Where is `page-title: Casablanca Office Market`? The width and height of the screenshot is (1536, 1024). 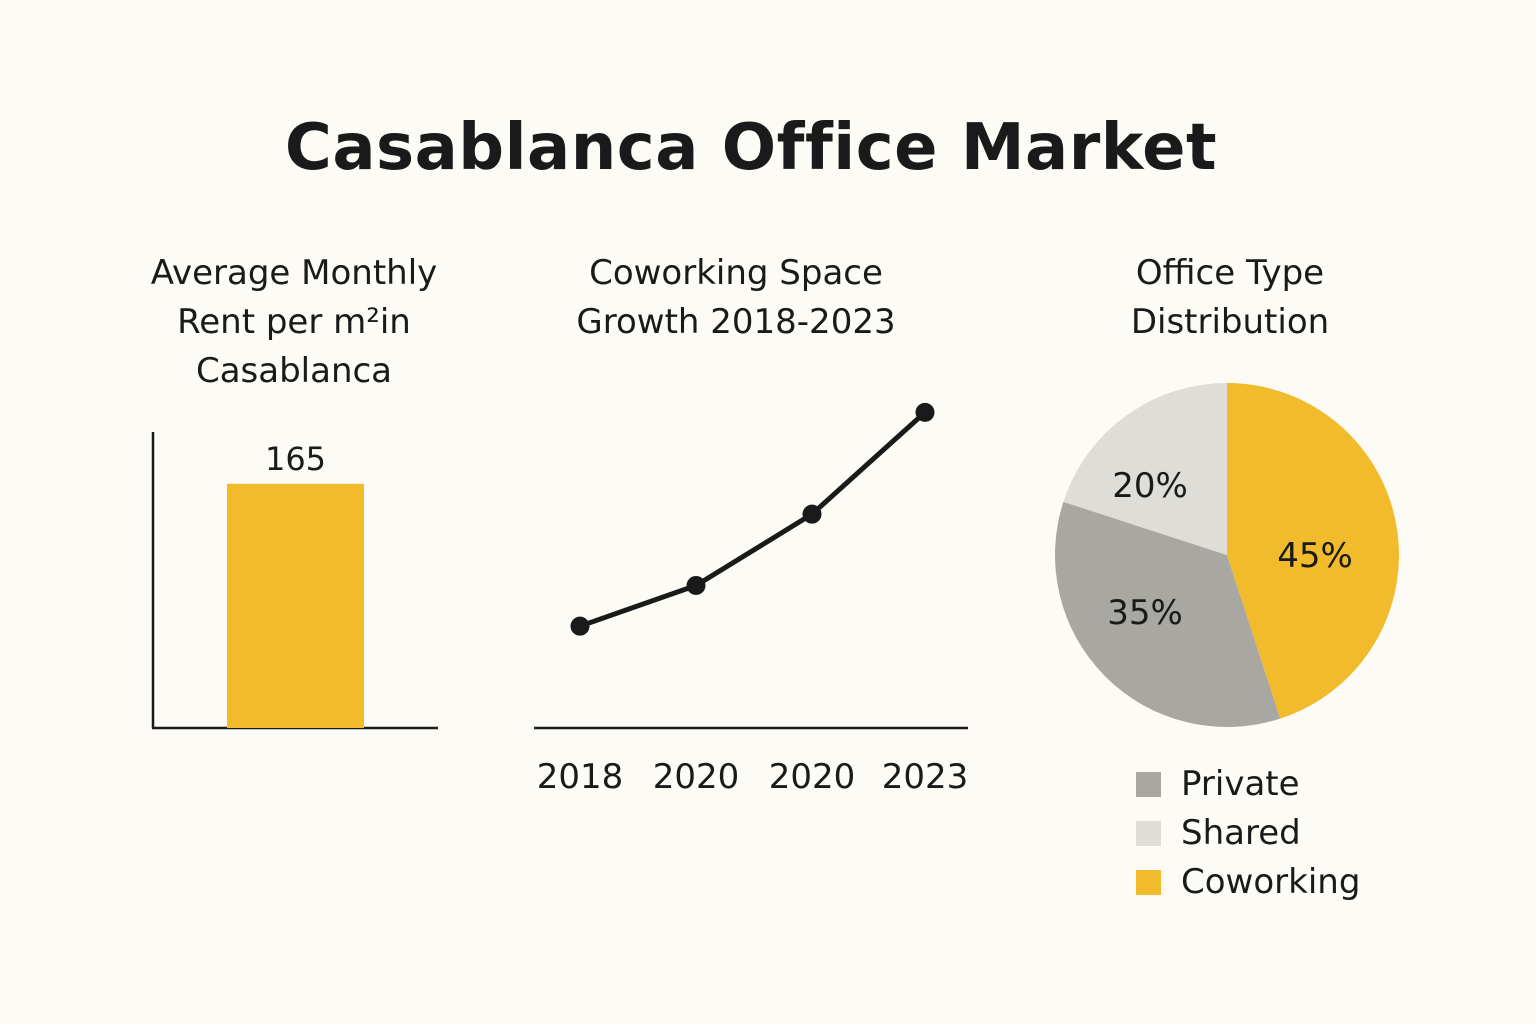
page-title: Casablanca Office Market is located at coordinates (751, 148).